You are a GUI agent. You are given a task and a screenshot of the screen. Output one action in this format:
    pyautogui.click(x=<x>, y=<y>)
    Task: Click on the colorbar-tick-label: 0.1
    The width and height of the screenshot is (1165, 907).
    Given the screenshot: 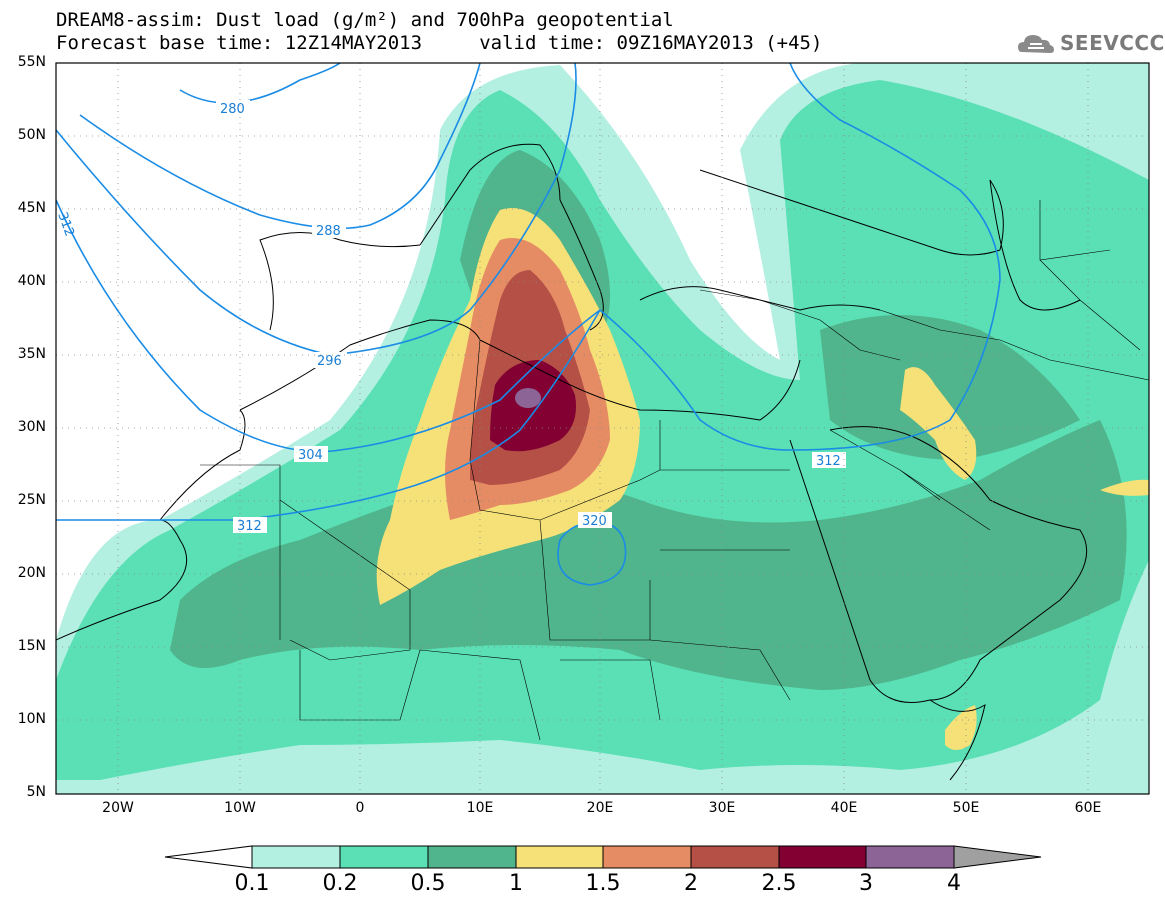 What is the action you would take?
    pyautogui.click(x=252, y=883)
    